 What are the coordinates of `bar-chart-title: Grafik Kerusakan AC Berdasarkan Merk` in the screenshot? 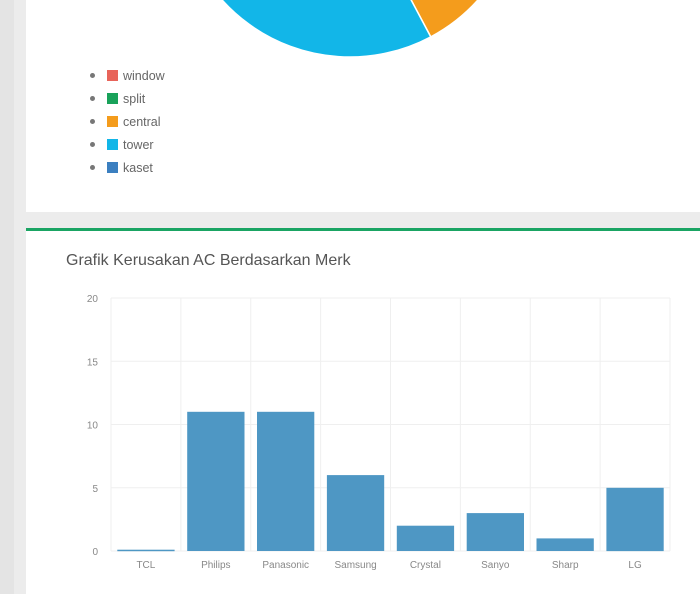 It's located at (208, 260).